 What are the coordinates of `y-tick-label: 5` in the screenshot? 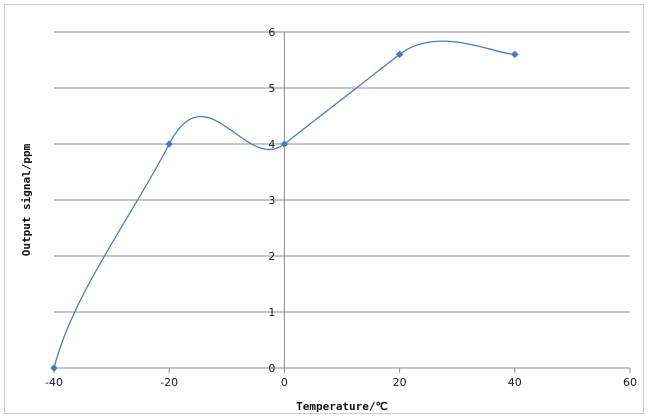 It's located at (271, 88).